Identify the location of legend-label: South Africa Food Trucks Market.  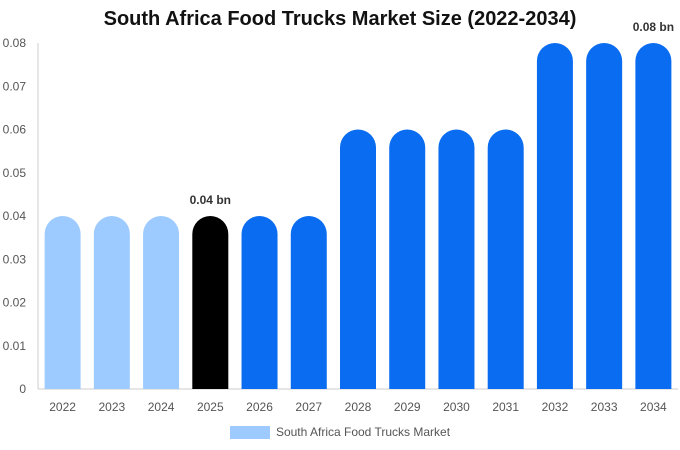
(363, 432).